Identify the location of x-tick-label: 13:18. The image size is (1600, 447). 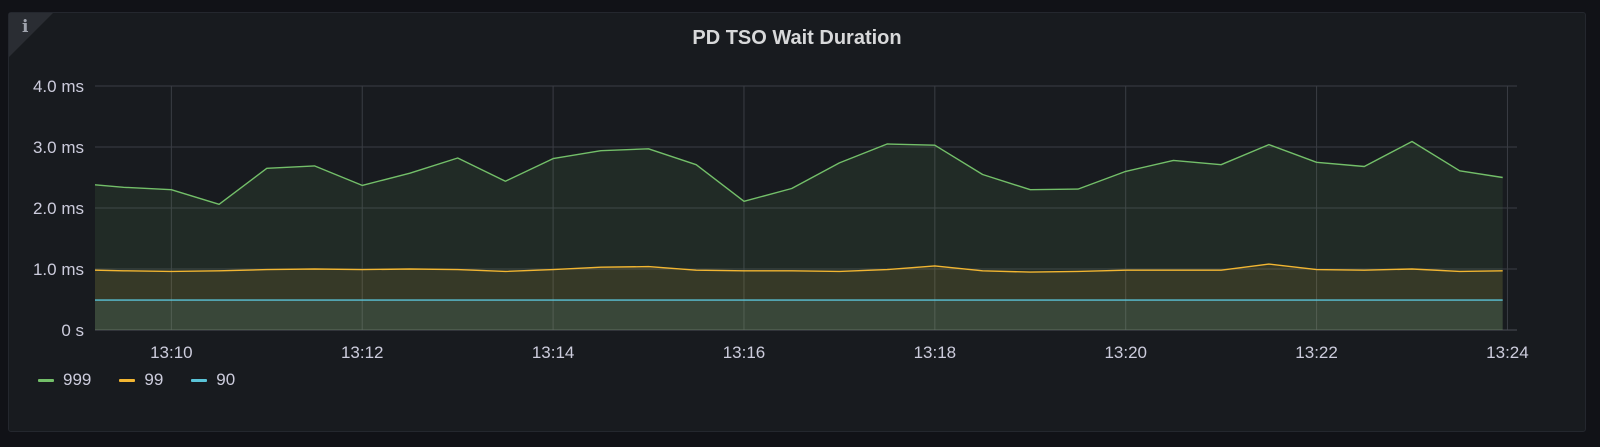
(935, 352).